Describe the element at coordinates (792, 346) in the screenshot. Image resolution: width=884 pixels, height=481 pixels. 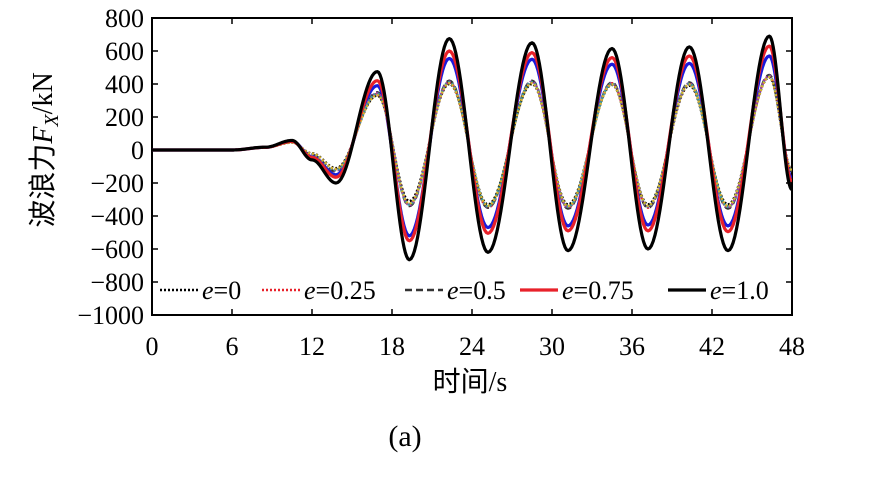
I see `x-tick-label: 48` at that location.